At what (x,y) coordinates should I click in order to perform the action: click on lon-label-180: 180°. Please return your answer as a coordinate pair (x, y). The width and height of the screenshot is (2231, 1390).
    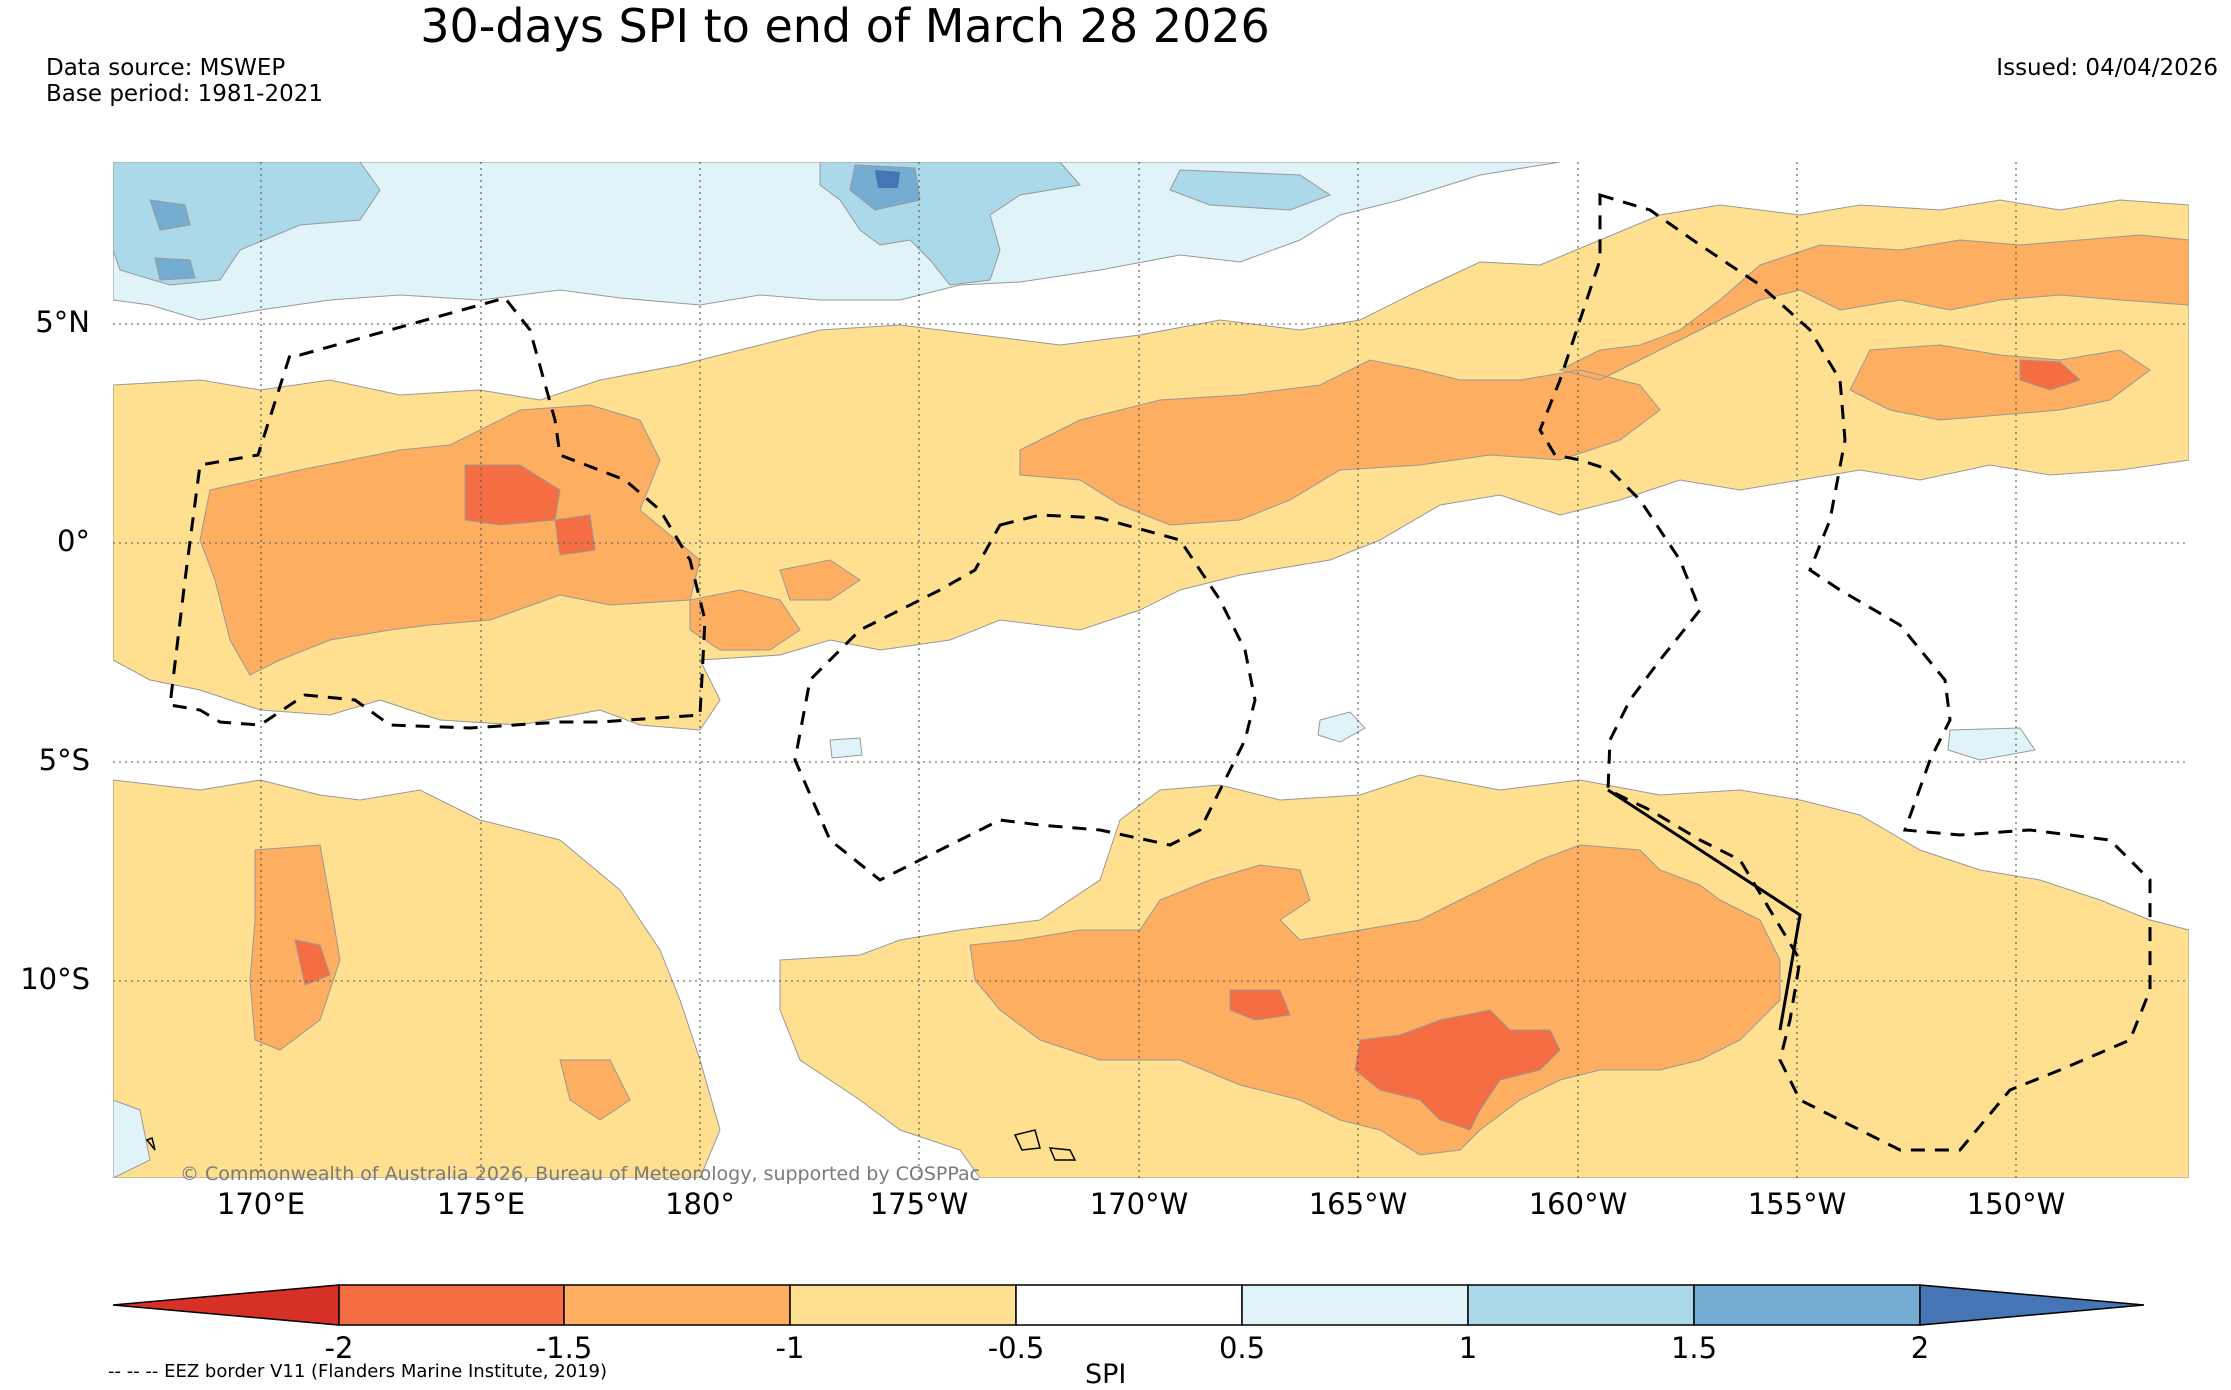
    Looking at the image, I should click on (700, 1204).